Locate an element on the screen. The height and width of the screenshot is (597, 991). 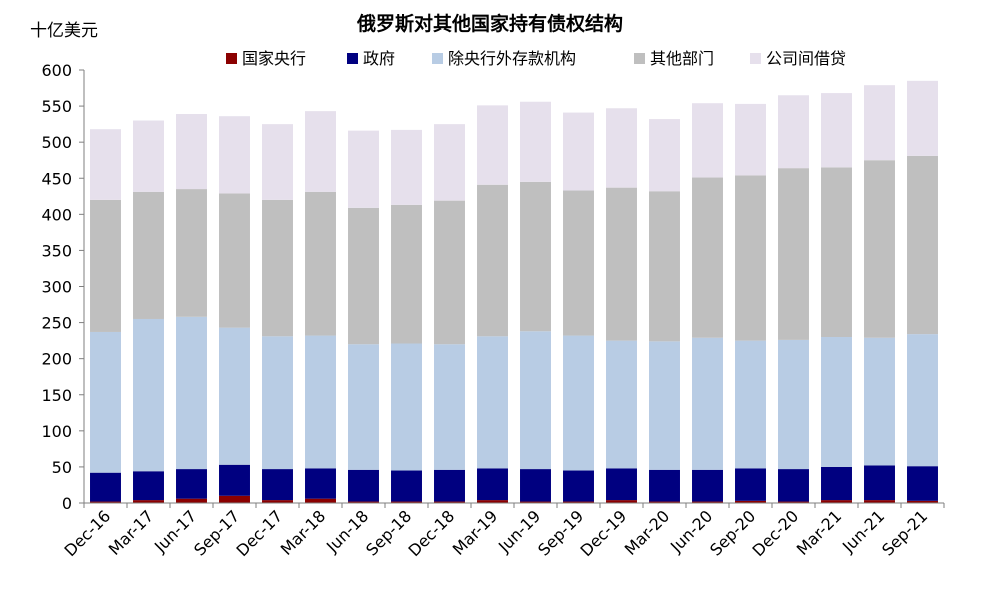
legend-label-3: 其他部门 is located at coordinates (682, 58).